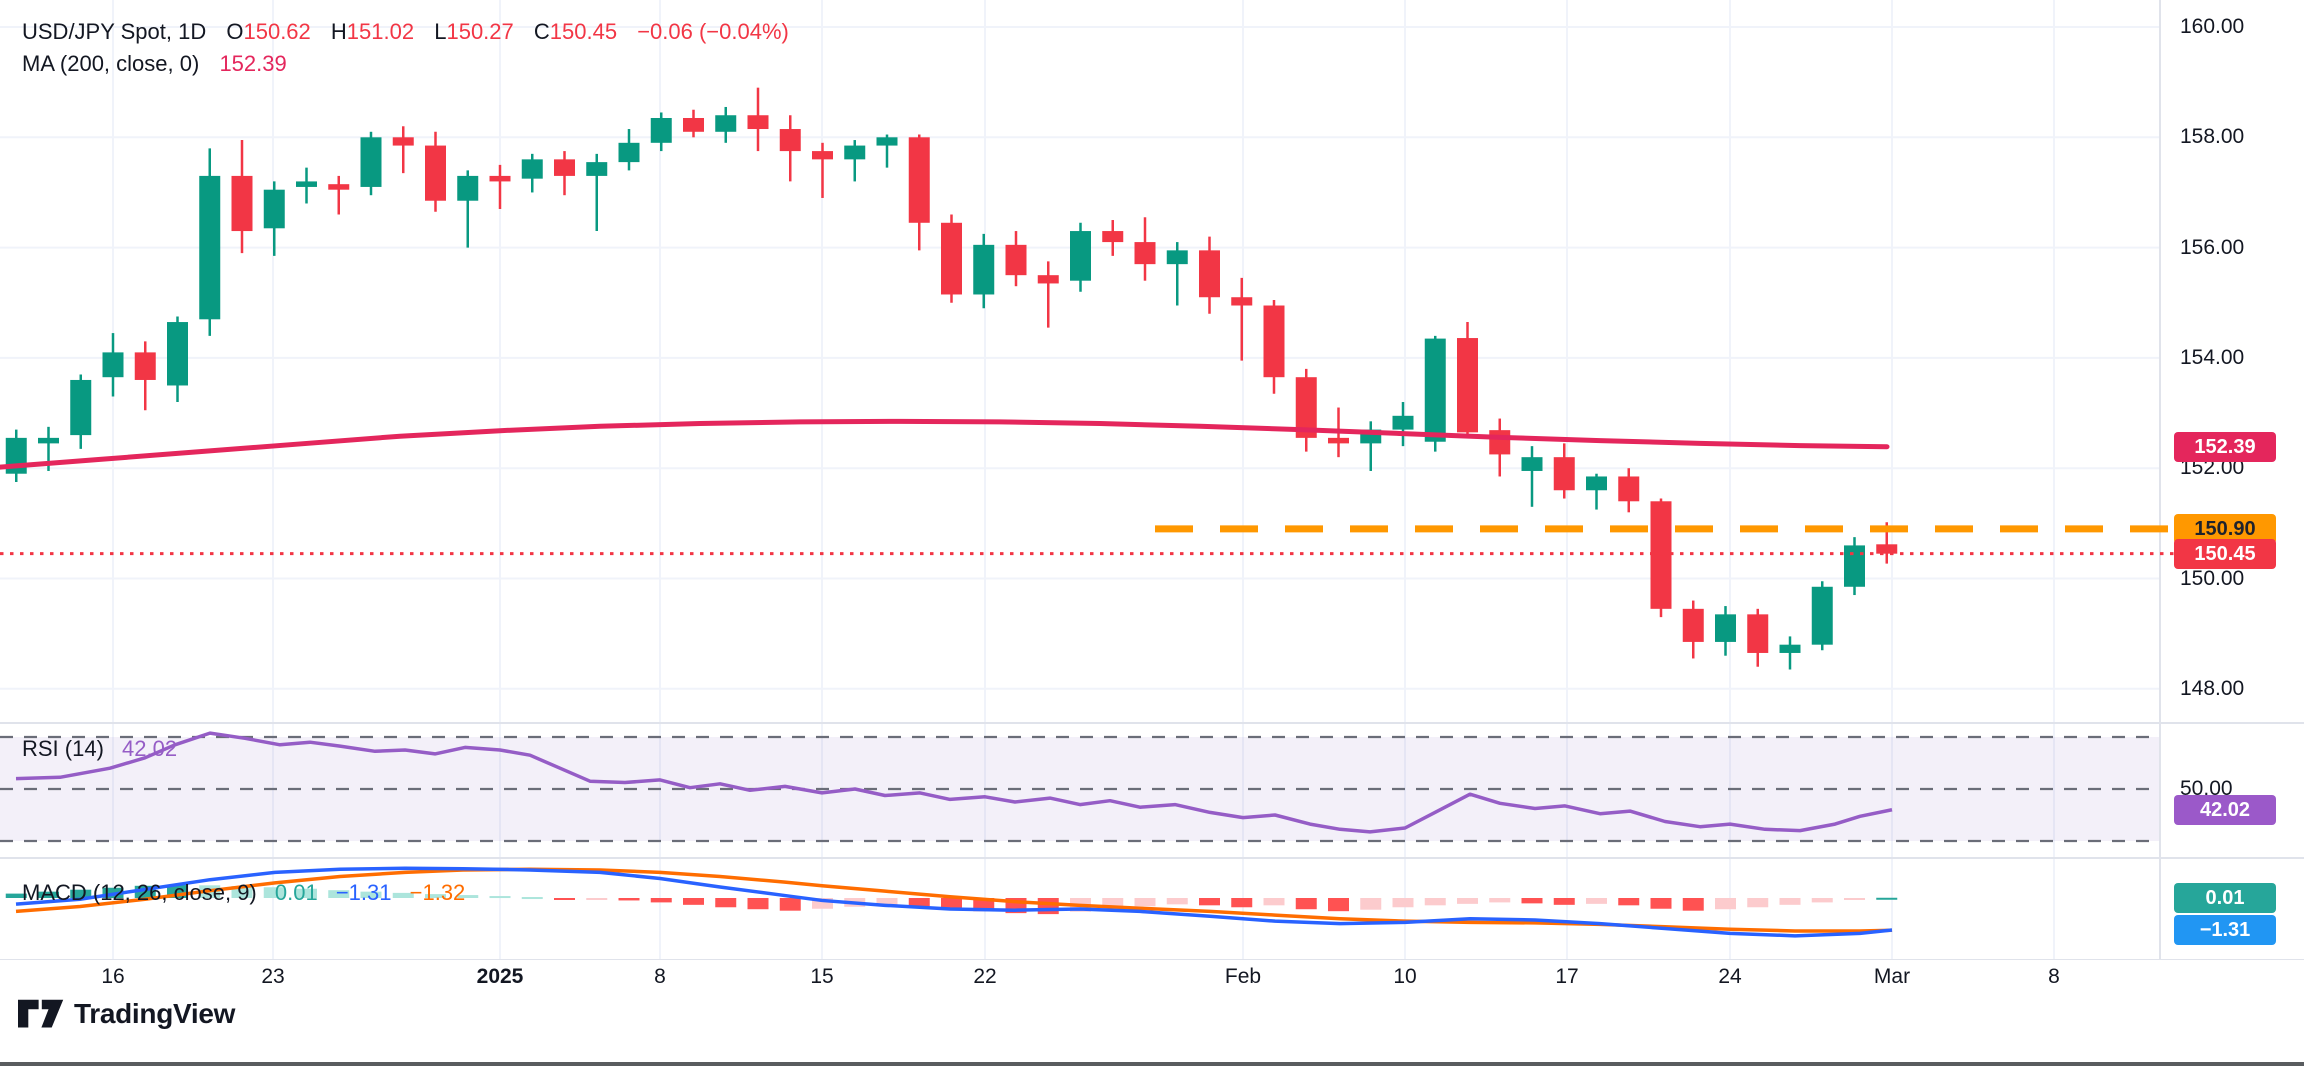 The height and width of the screenshot is (1066, 2304). What do you see at coordinates (954, 782) in the screenshot?
I see `rsi-line` at bounding box center [954, 782].